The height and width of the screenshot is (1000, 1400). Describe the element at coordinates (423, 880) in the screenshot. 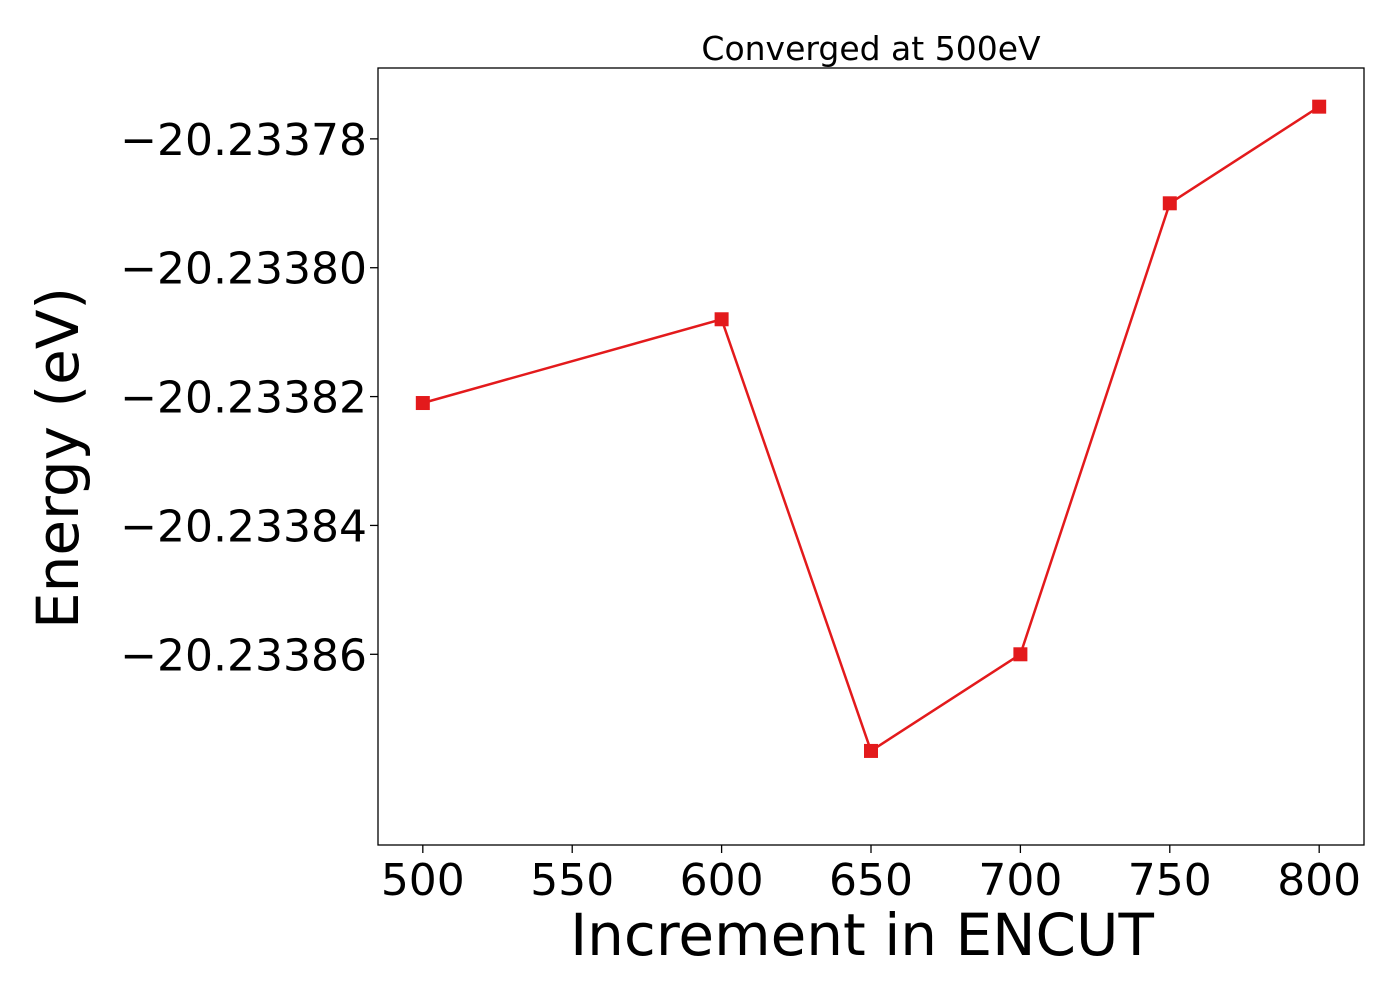

I see `x-tick-label: 500` at that location.